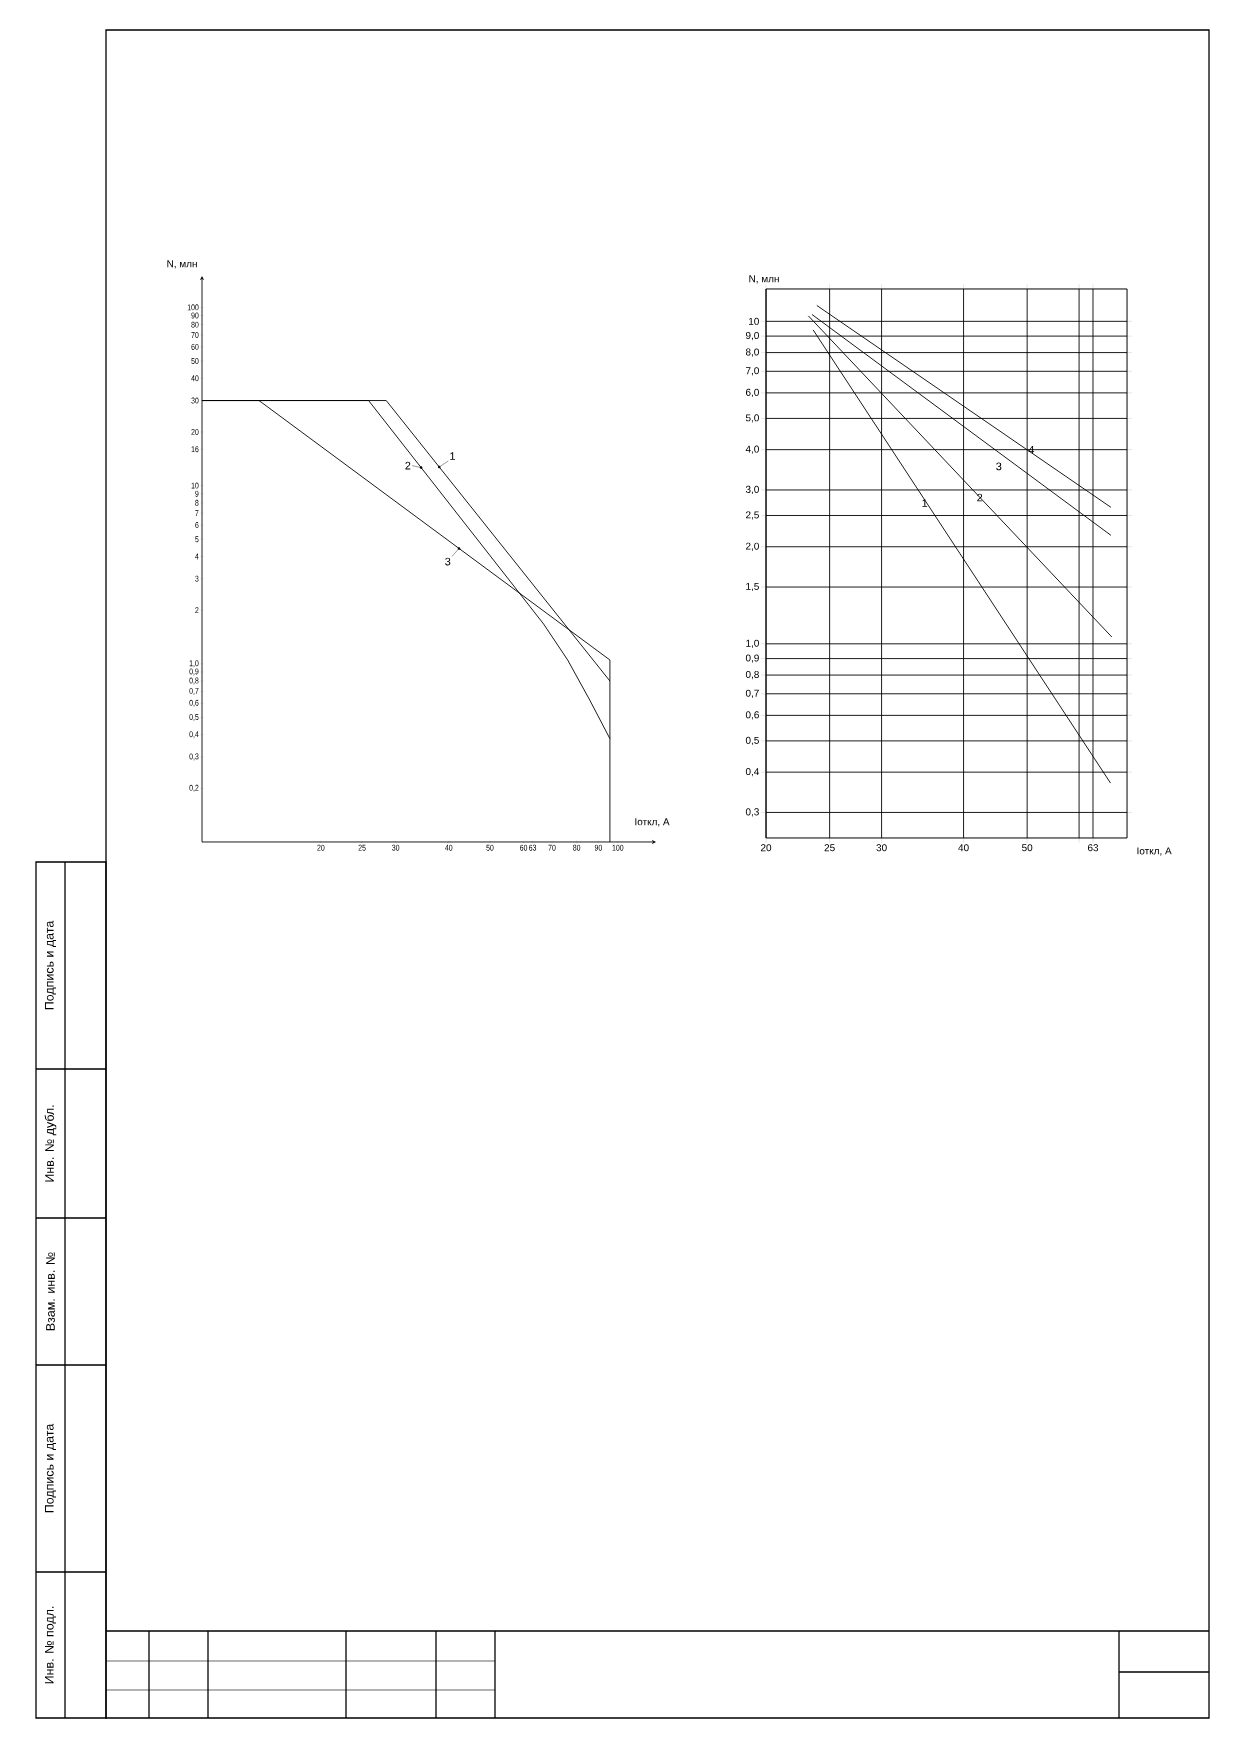 This screenshot has width=1239, height=1752. Describe the element at coordinates (752, 587) in the screenshot. I see `y-tick-label: 1,5` at that location.